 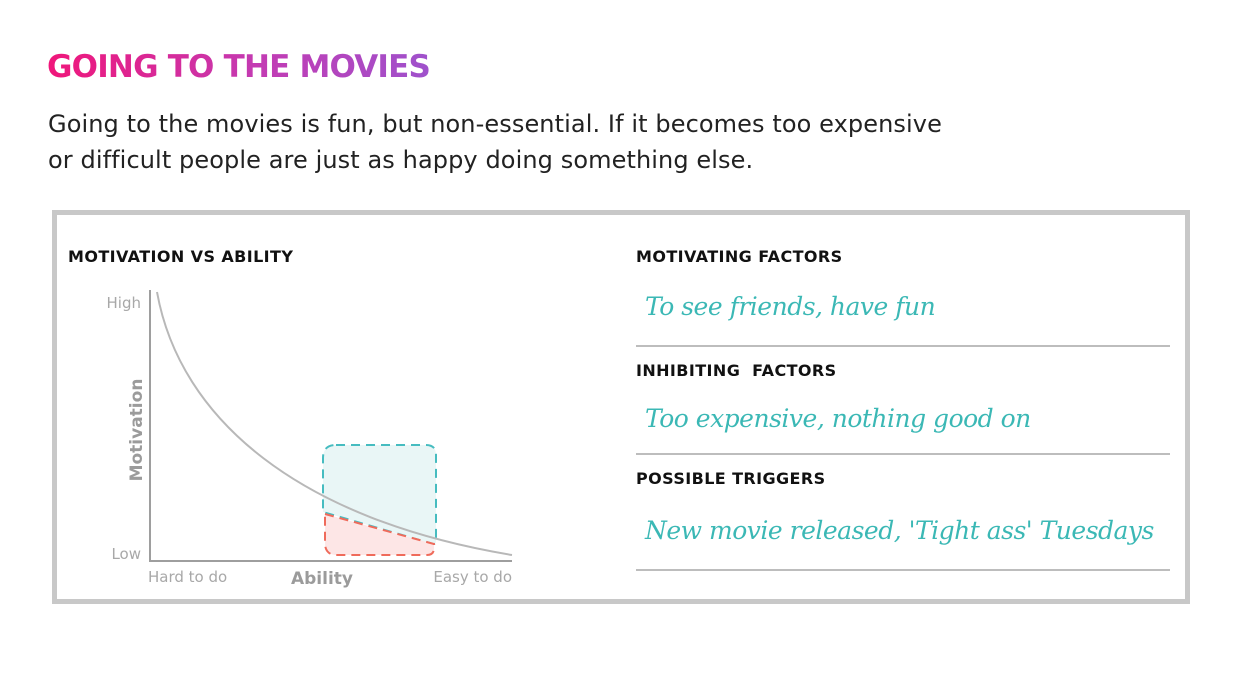 I want to click on y-axis-high-label: High, so click(x=124, y=303).